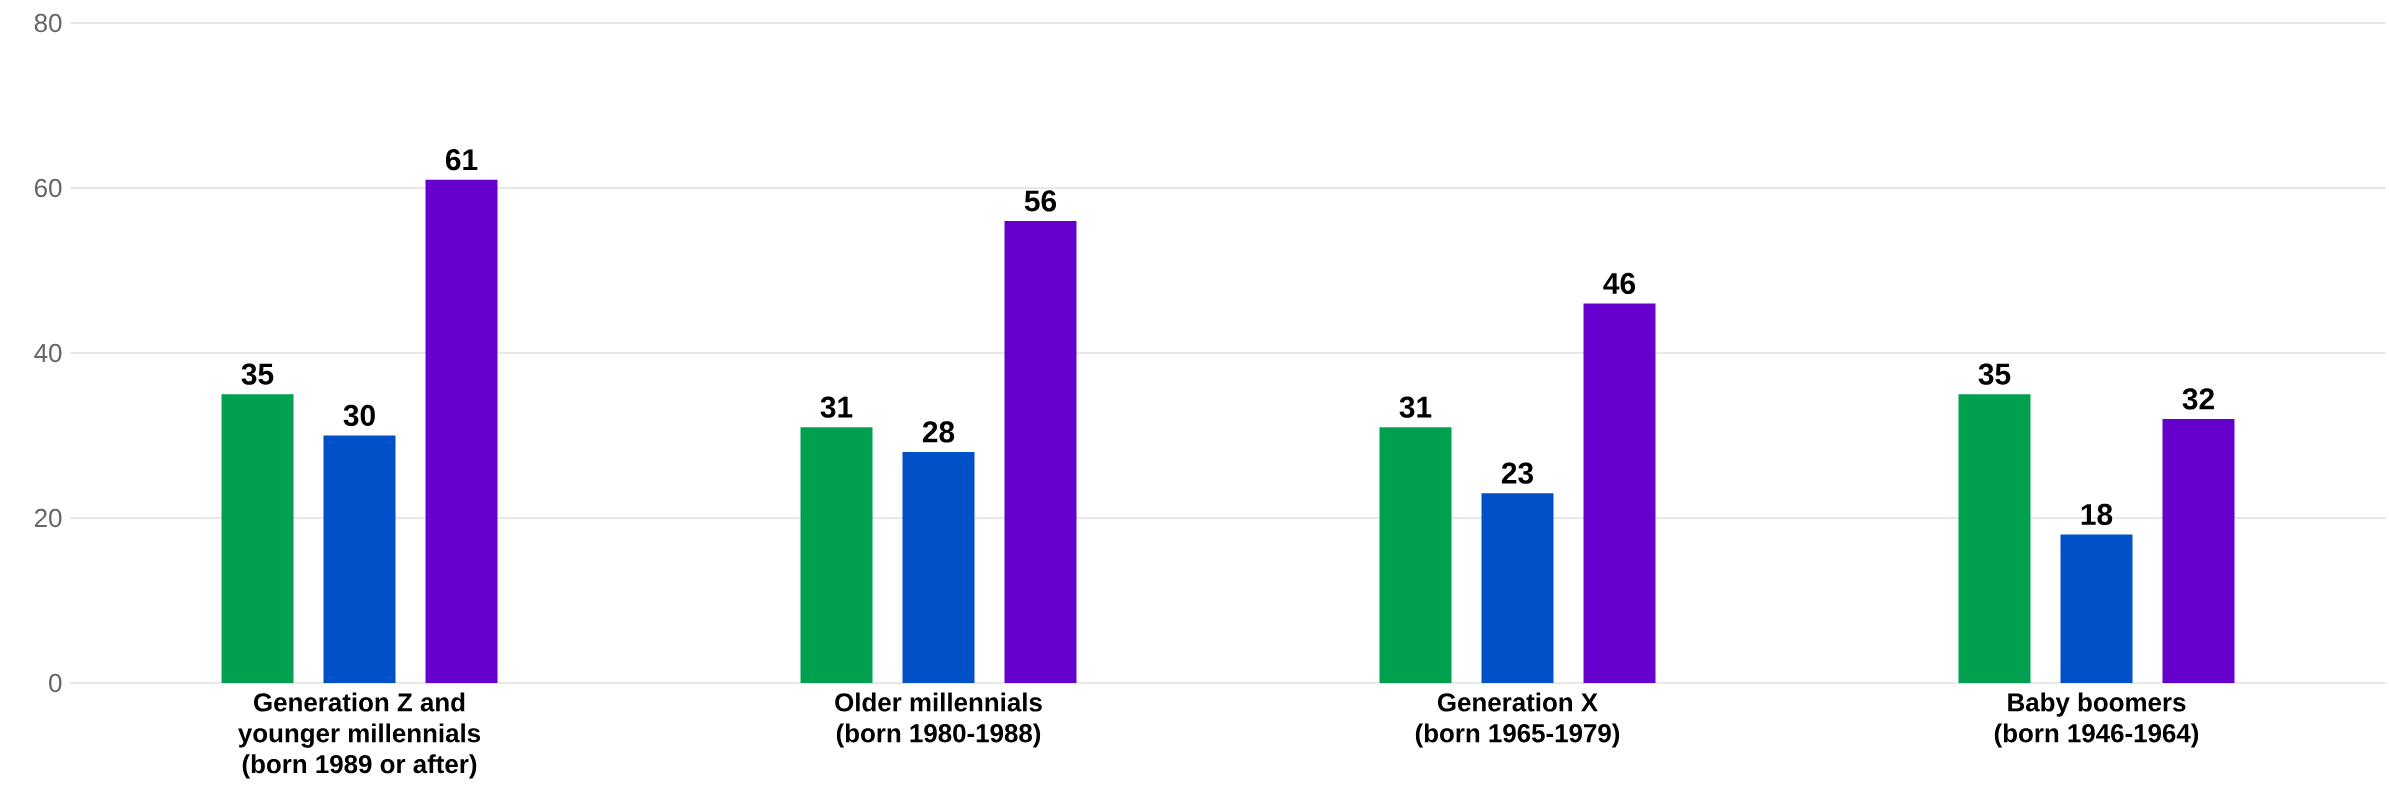 This screenshot has width=2389, height=812. Describe the element at coordinates (1517, 720) in the screenshot. I see `x-tick-label: Generation X (born 1965-1979)` at that location.